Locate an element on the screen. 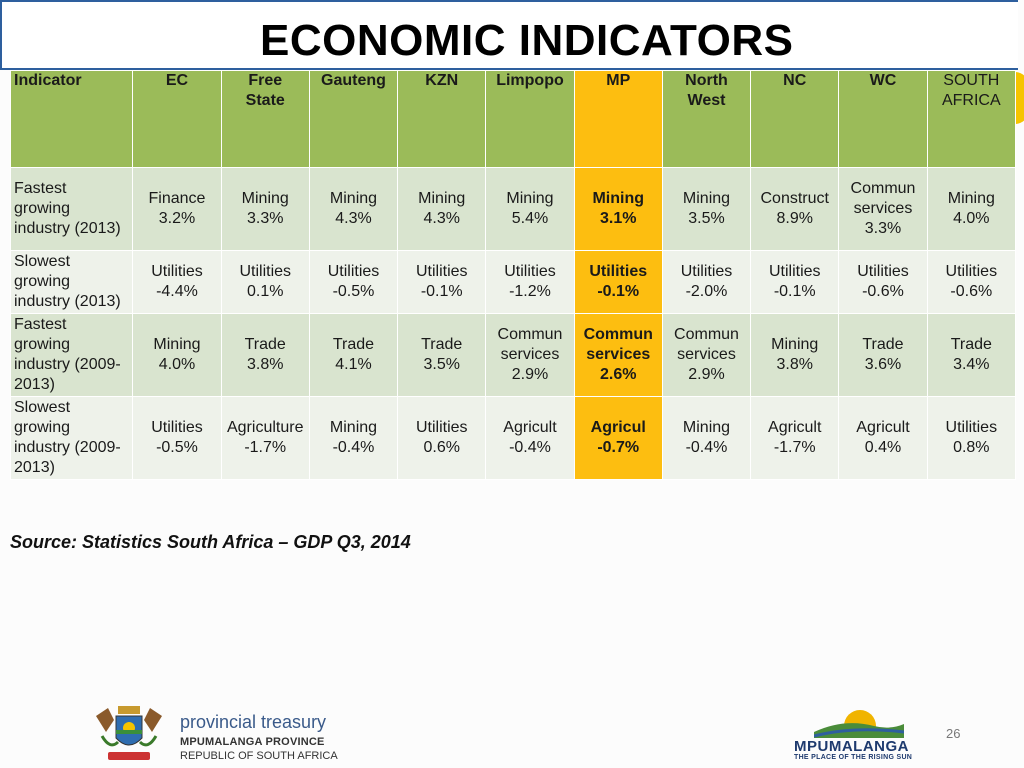  table-cell: Finance 3.2% is located at coordinates (177, 209).